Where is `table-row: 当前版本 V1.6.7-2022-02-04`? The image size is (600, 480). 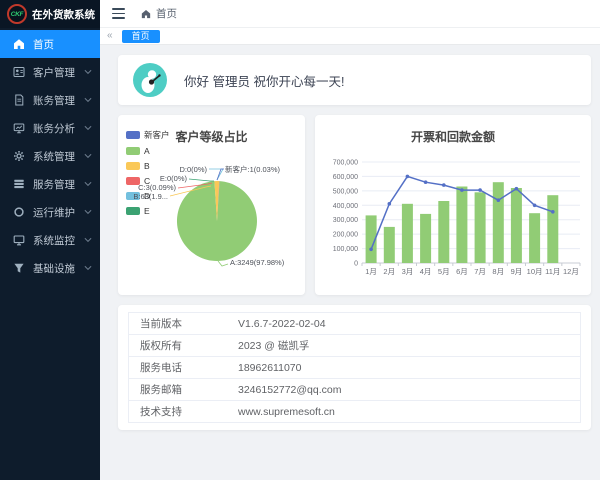 table-row: 当前版本 V1.6.7-2022-02-04 is located at coordinates (354, 323).